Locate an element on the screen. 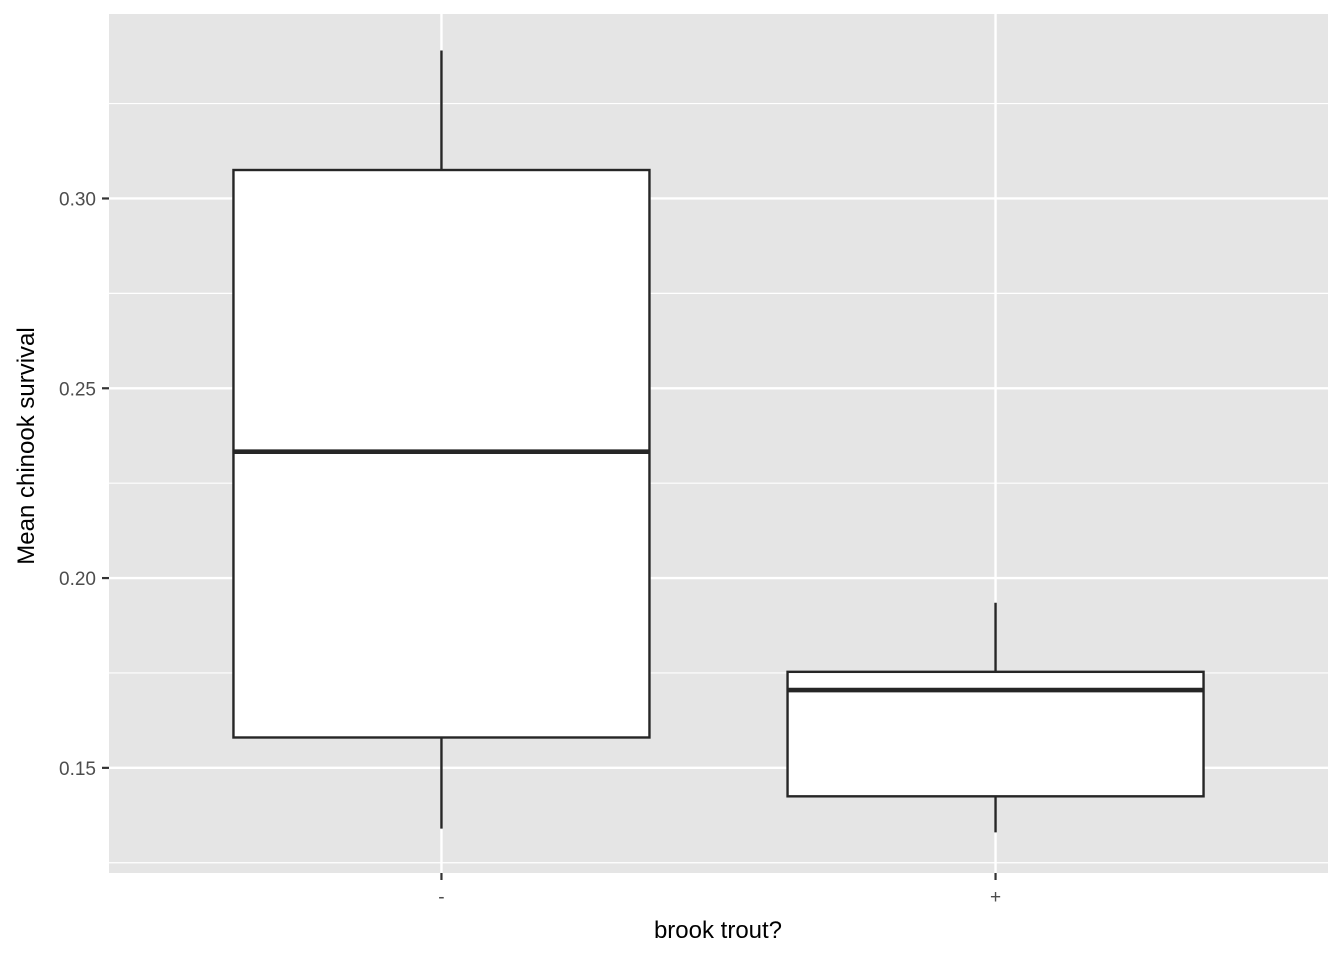 The height and width of the screenshot is (960, 1344). y-tick-label: 0.25 is located at coordinates (77, 389).